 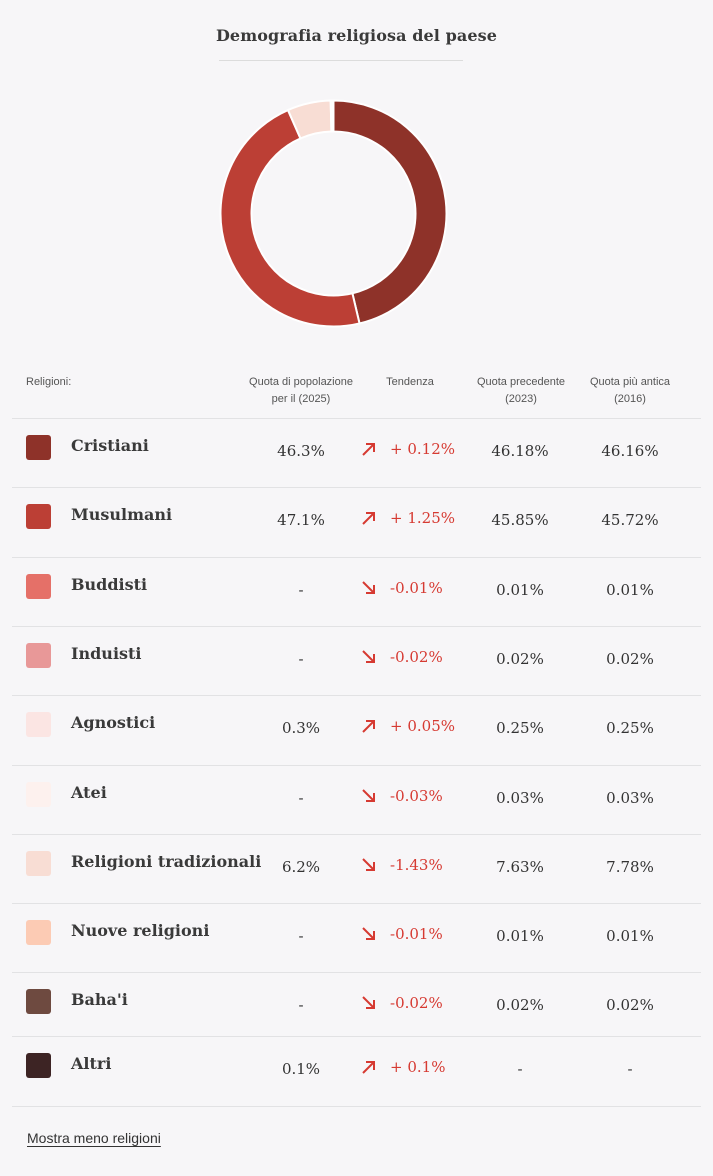 What do you see at coordinates (301, 391) in the screenshot?
I see `header-share: Quota di popolazione per il (2025)` at bounding box center [301, 391].